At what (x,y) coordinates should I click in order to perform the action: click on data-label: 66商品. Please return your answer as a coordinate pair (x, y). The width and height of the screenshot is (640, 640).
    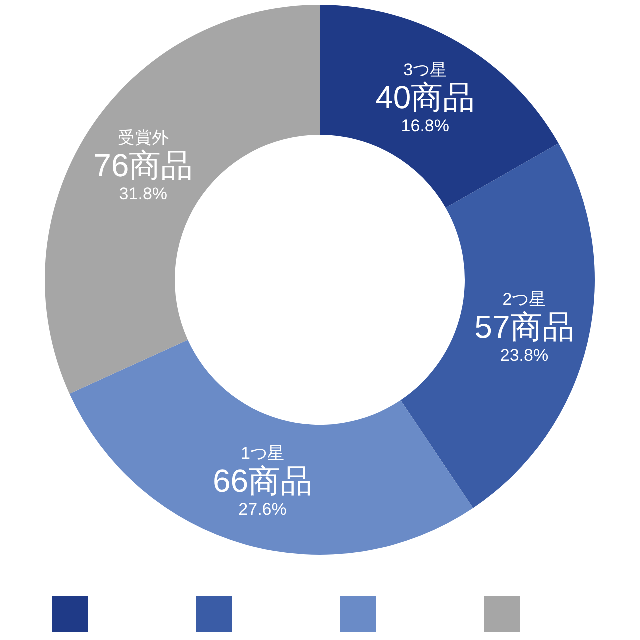
    Looking at the image, I should click on (262, 481).